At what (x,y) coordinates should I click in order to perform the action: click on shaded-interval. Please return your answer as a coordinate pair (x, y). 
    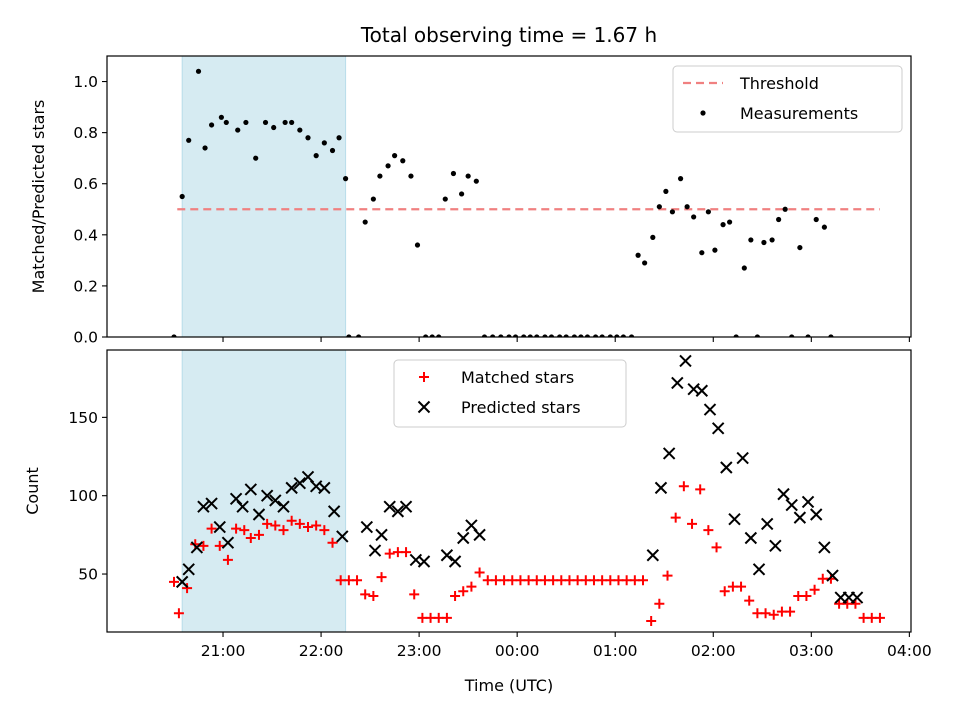
    Looking at the image, I should click on (264, 491).